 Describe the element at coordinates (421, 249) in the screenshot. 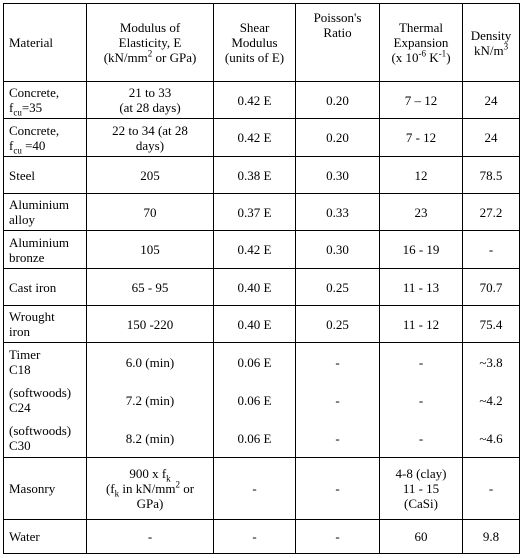

I see `thermal-cell: 16 - 19` at that location.